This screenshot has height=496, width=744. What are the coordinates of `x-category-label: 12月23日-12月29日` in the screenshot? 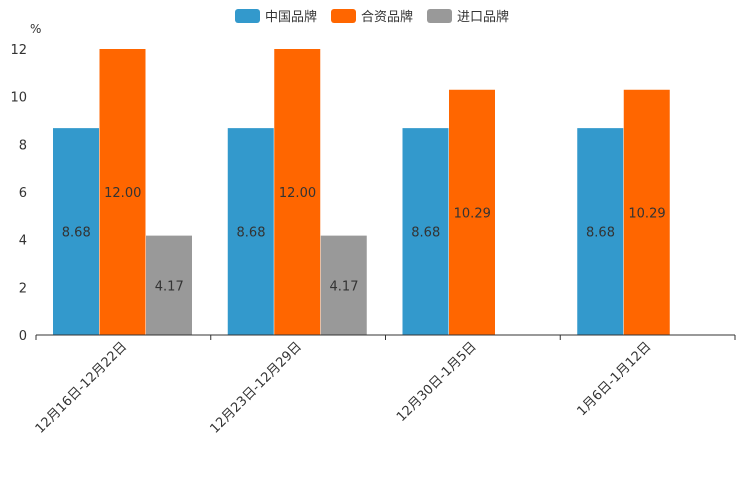 It's located at (255, 387).